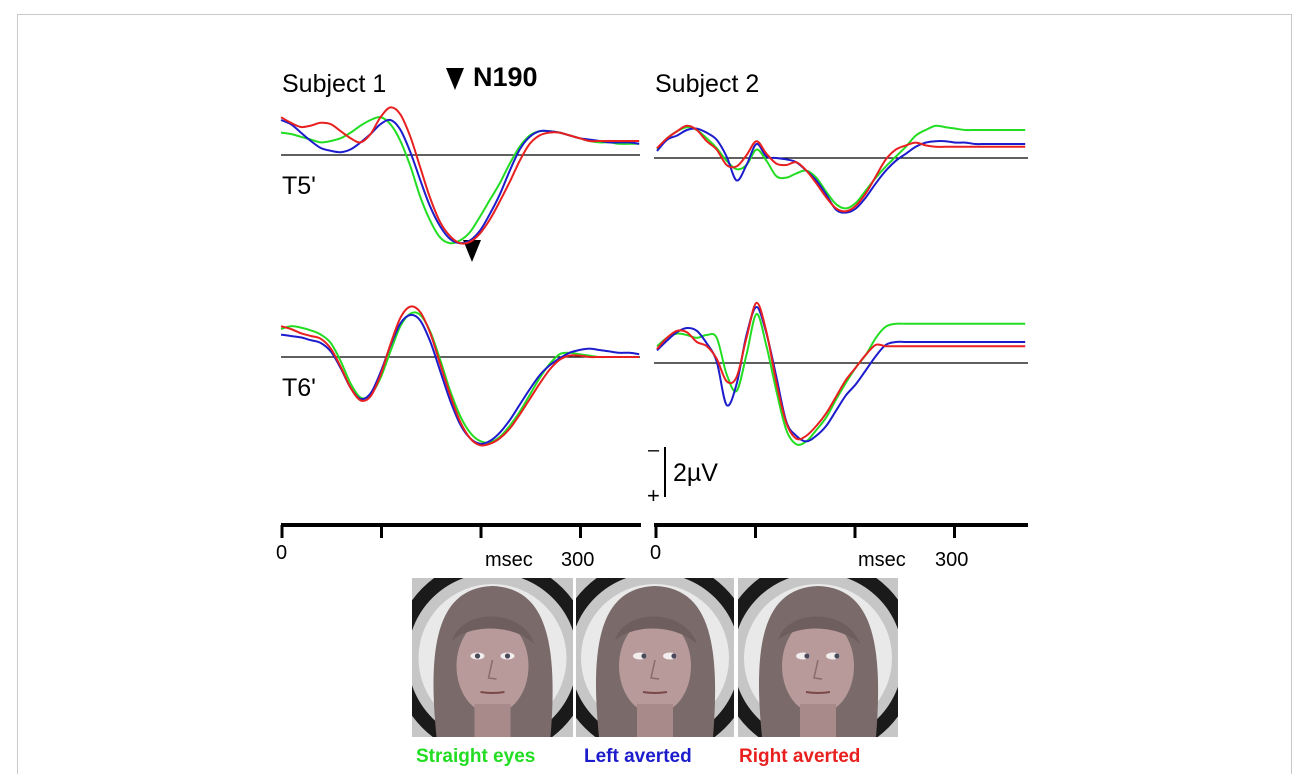 The width and height of the screenshot is (1311, 781). I want to click on amplitude-scale-bar: – + 2µV, so click(682, 473).